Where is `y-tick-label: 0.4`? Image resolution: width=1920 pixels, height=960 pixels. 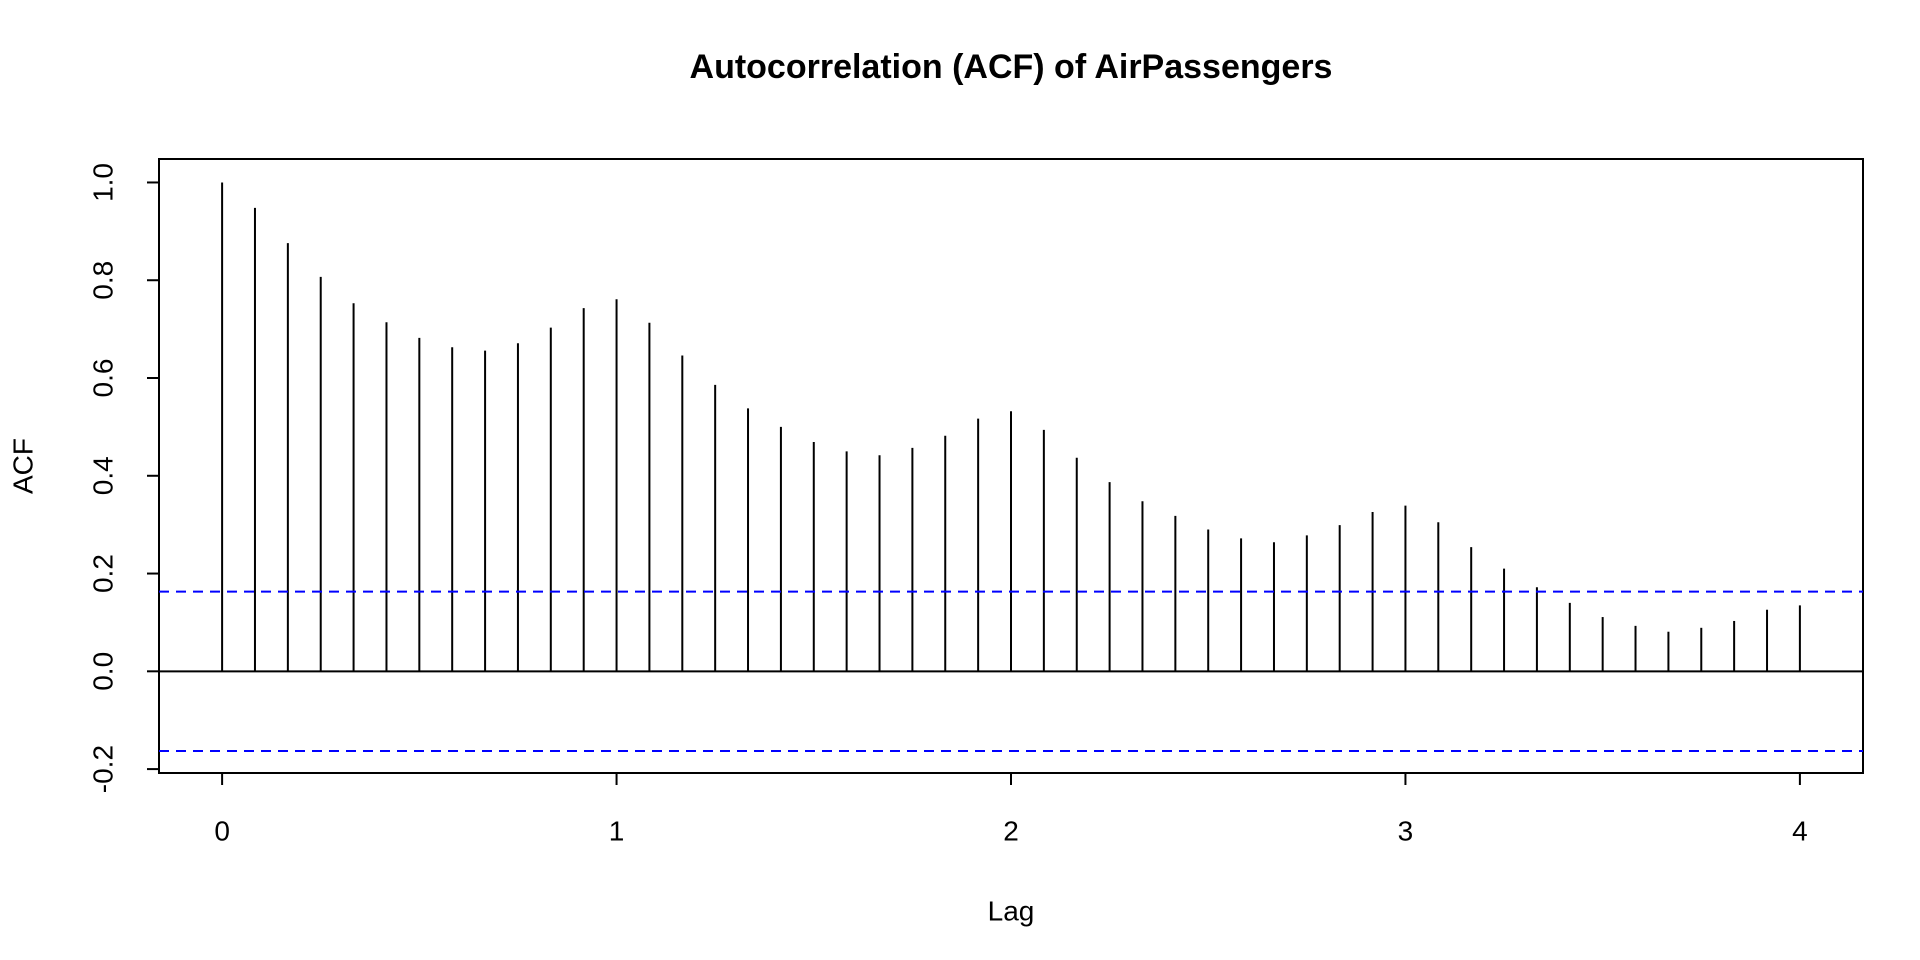
y-tick-label: 0.4 is located at coordinates (102, 475).